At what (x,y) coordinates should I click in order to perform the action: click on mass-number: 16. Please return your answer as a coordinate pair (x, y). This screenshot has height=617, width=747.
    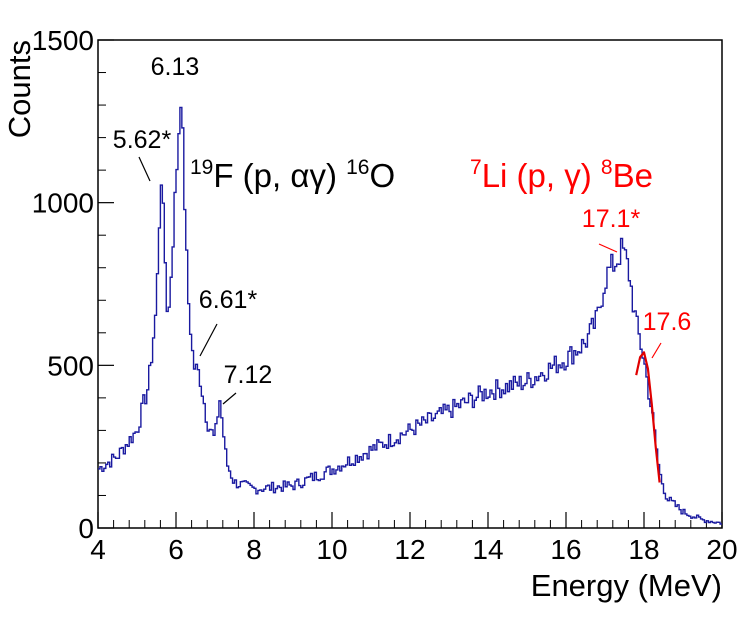
    Looking at the image, I should click on (357, 167).